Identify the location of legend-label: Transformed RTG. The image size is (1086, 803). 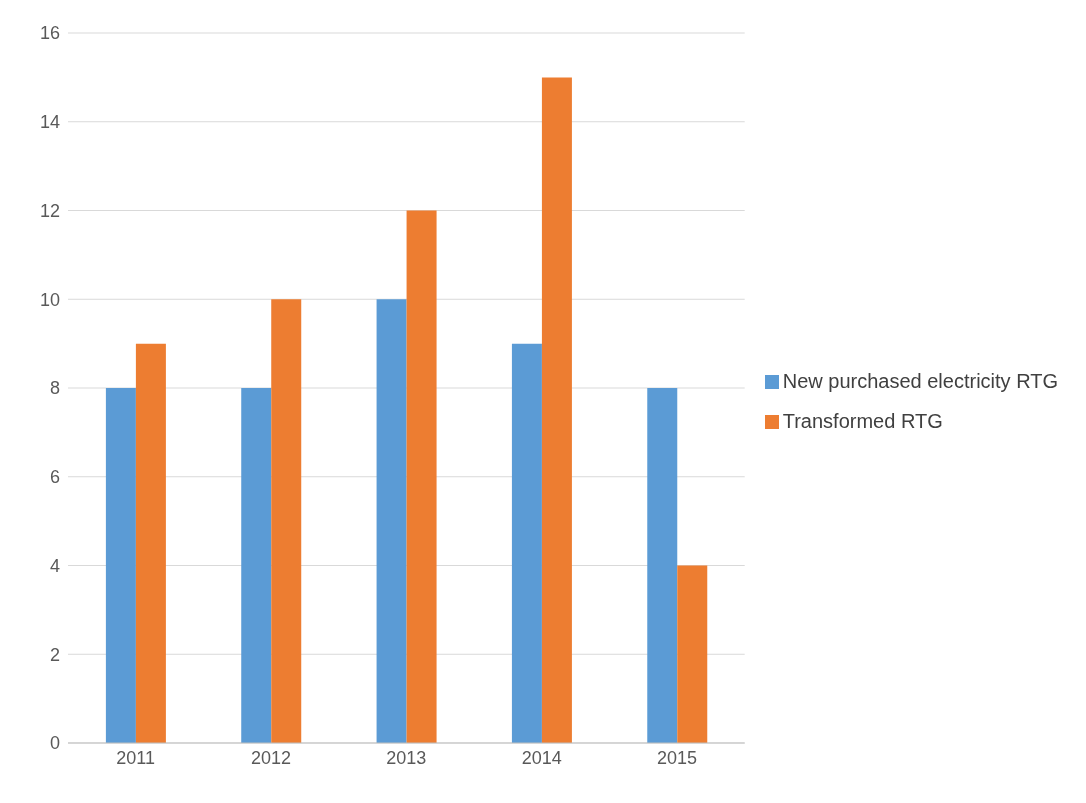
(862, 420).